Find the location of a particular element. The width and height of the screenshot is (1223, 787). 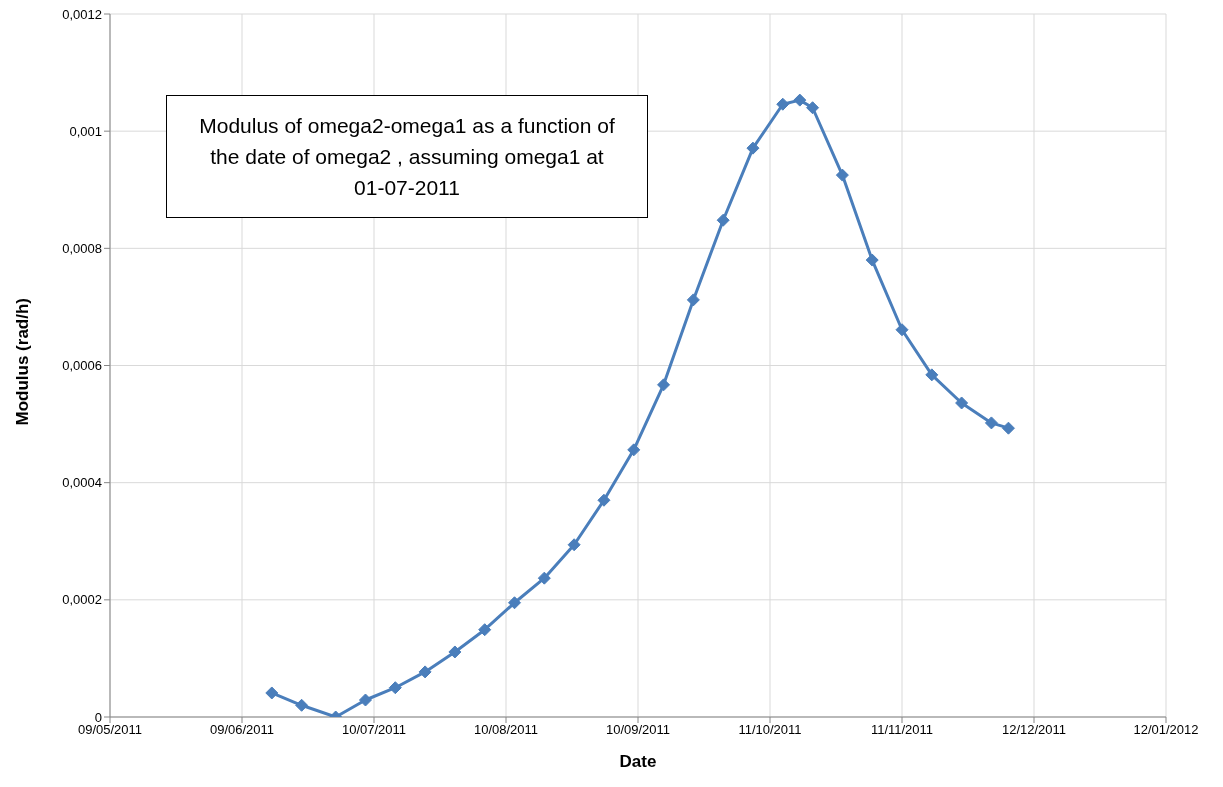

y-axis-title: Modulus (rad/h) is located at coordinates (23, 362).